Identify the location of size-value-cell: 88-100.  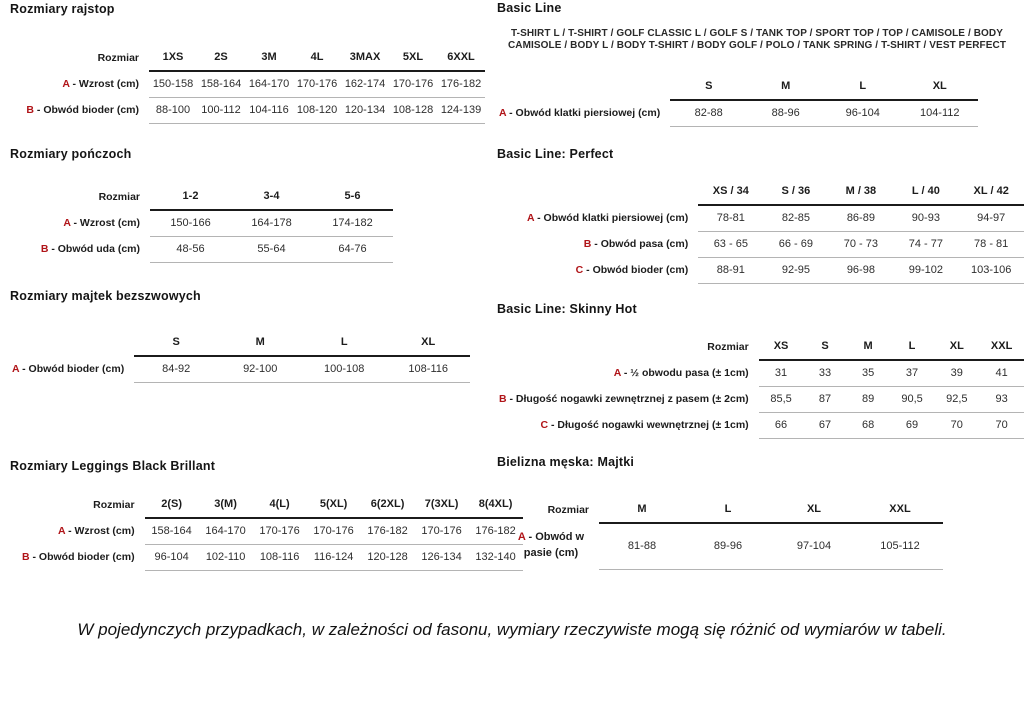
(173, 110).